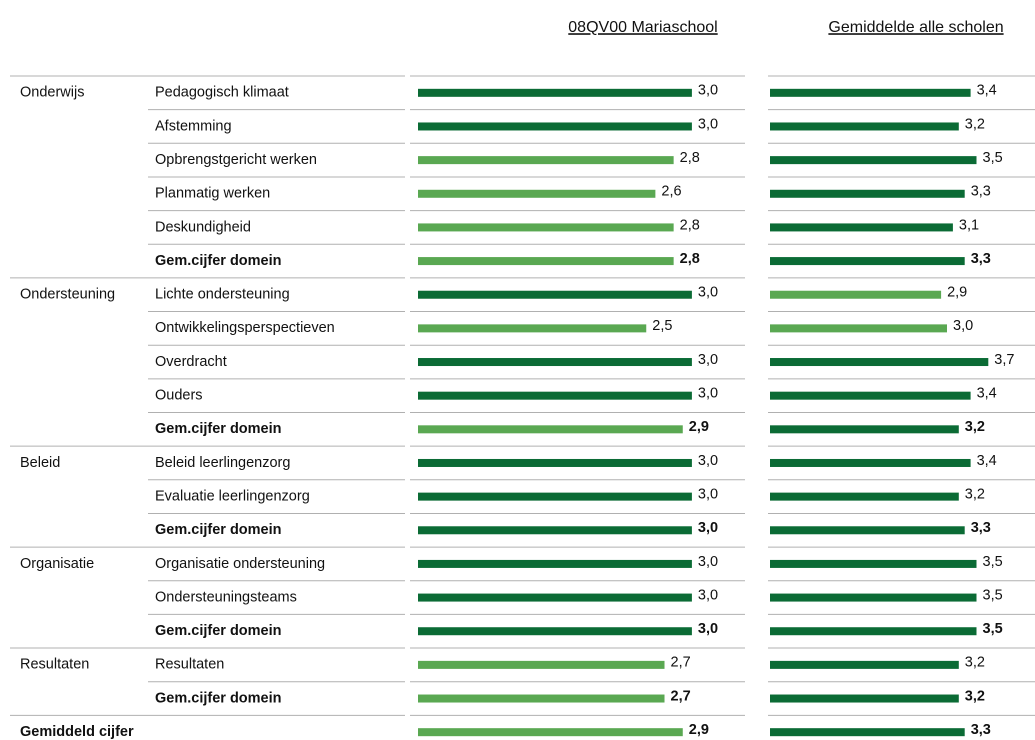  Describe the element at coordinates (222, 463) in the screenshot. I see `row-label: Beleid leerlingenzorg` at that location.